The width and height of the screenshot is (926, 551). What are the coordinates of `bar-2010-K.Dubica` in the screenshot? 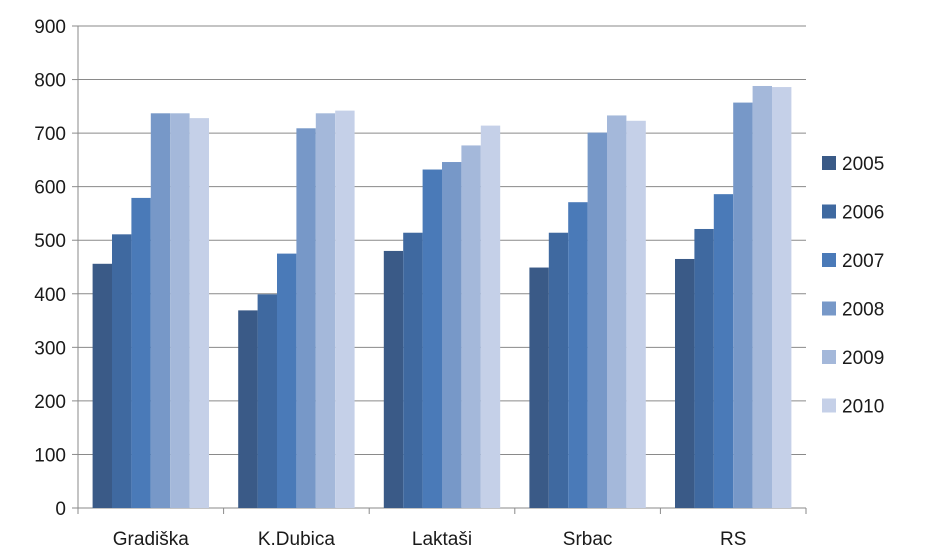 It's located at (345, 309).